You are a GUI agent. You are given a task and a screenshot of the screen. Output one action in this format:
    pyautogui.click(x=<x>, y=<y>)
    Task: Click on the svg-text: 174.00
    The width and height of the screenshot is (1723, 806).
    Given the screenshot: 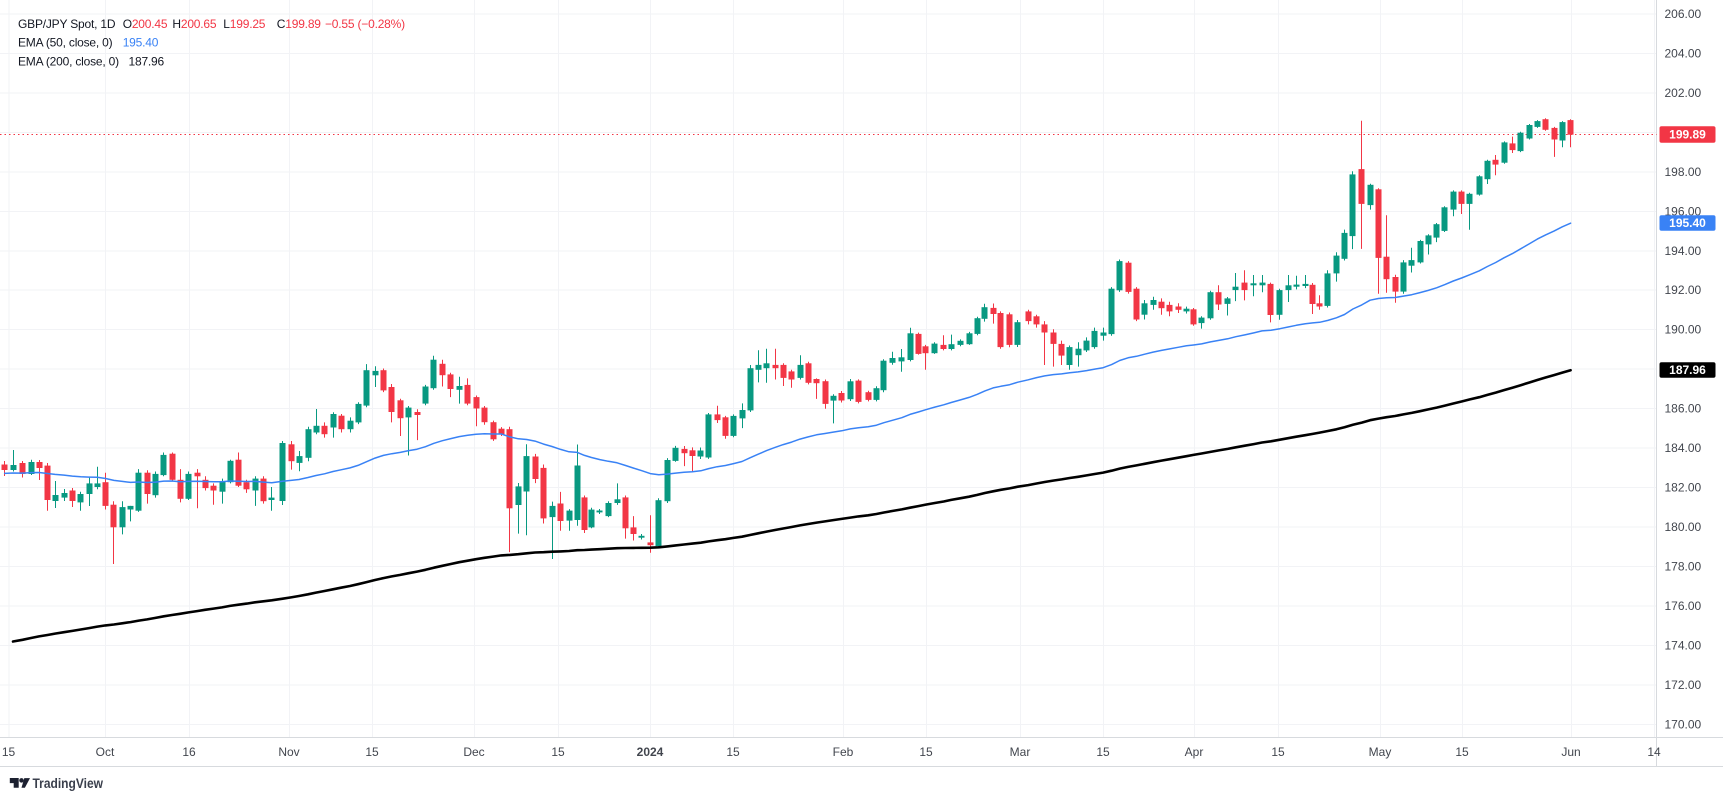 What is the action you would take?
    pyautogui.click(x=1683, y=646)
    